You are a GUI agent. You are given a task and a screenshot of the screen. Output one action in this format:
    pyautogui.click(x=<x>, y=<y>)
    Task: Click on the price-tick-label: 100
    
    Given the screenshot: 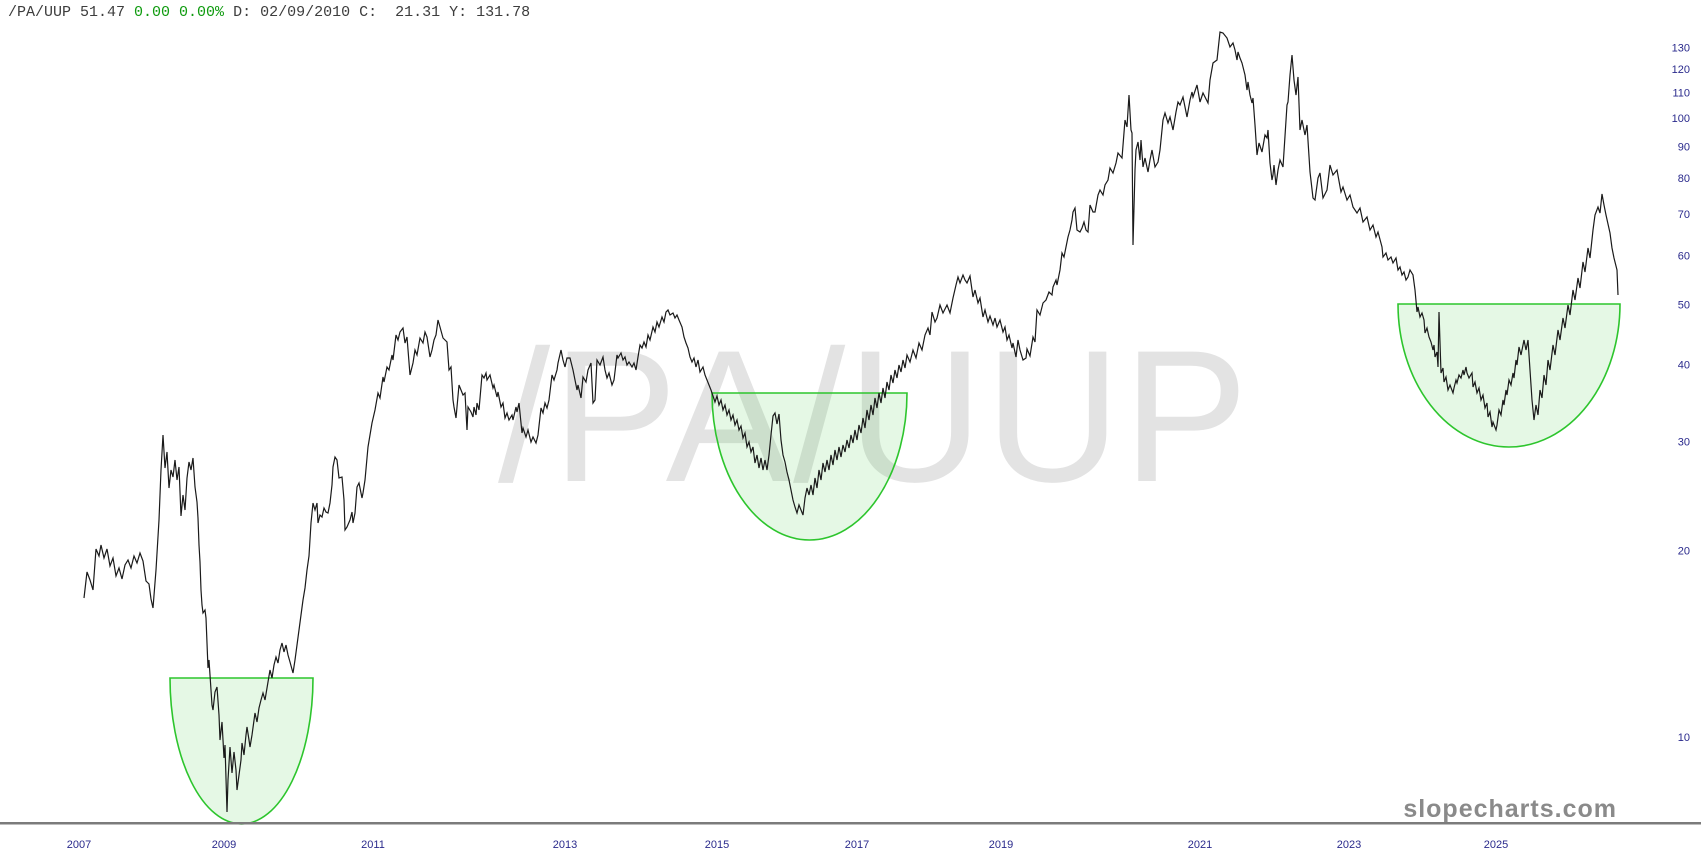 What is the action you would take?
    pyautogui.click(x=1681, y=119)
    